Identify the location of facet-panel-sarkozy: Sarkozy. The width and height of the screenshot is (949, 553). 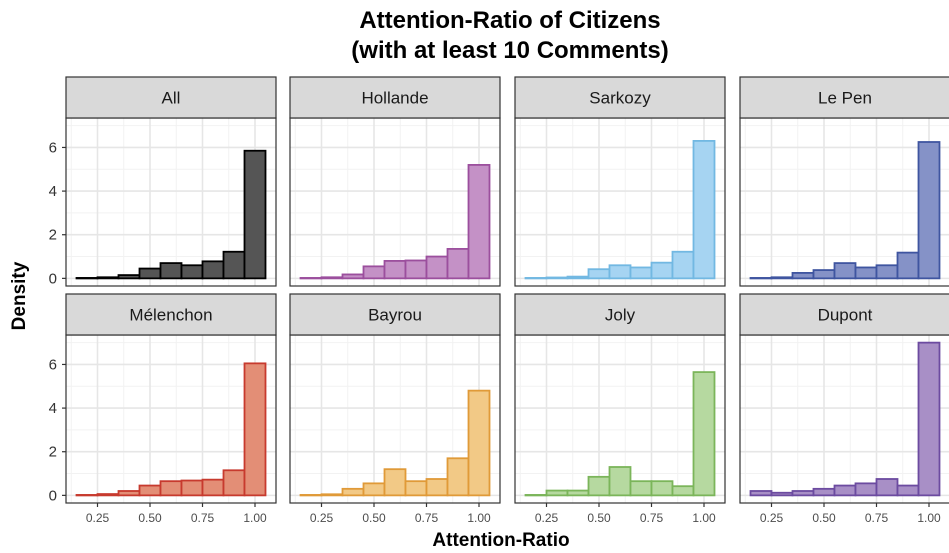
(620, 181).